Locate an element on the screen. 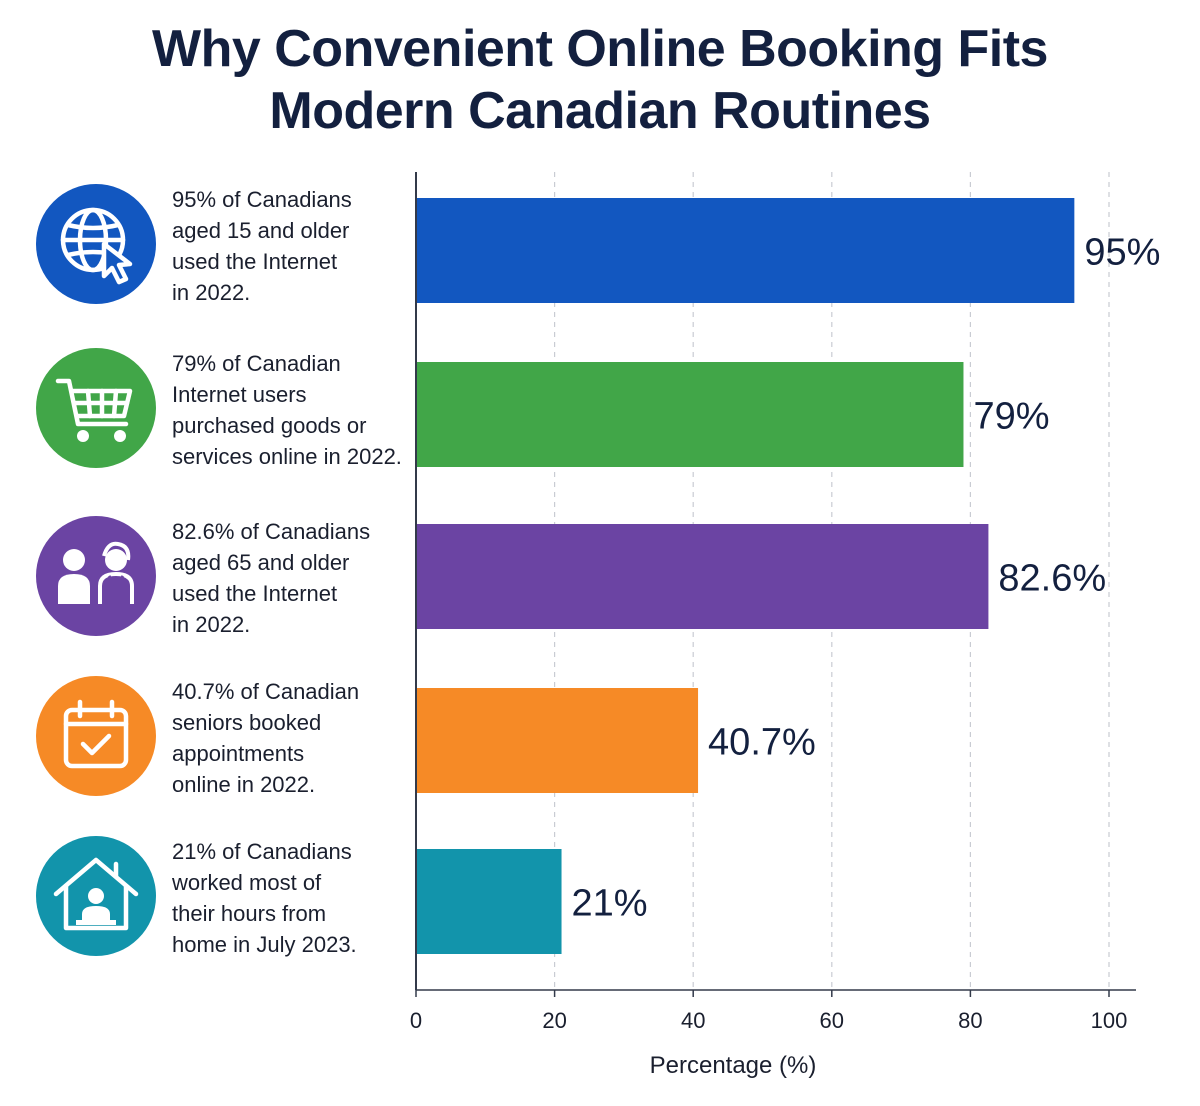 The height and width of the screenshot is (1106, 1200). globe-cursor-icon is located at coordinates (96, 244).